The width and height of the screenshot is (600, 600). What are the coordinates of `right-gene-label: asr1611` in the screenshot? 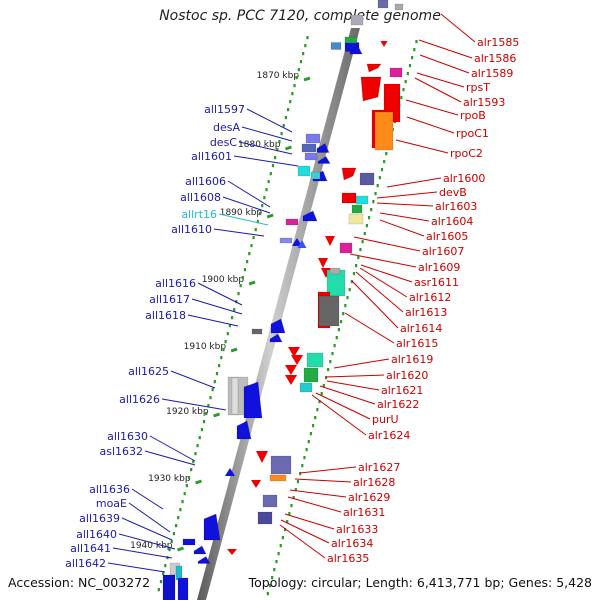 It's located at (436, 282).